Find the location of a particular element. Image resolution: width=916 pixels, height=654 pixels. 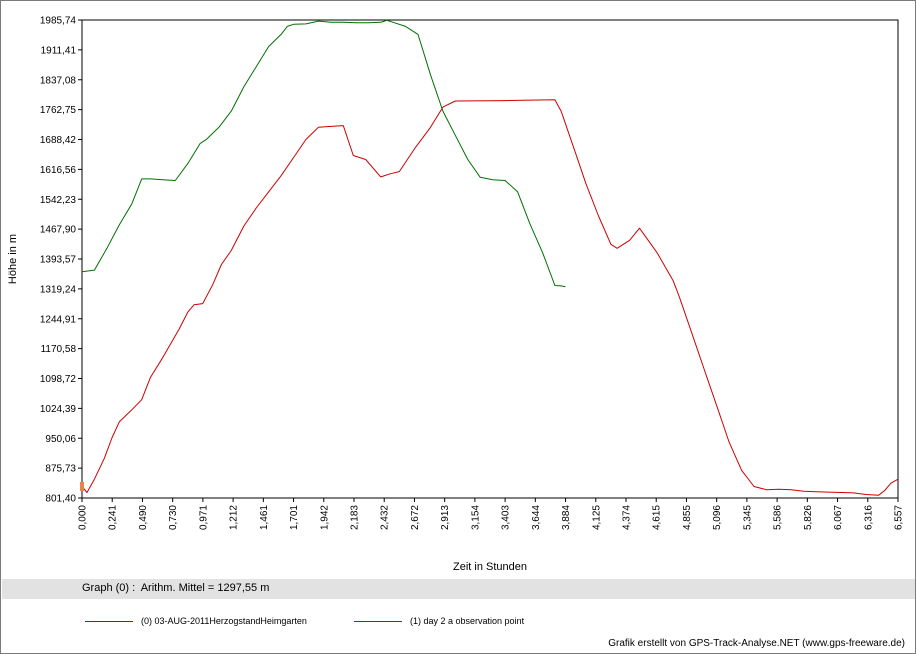

x-tick-label: 5,345 is located at coordinates (747, 517).